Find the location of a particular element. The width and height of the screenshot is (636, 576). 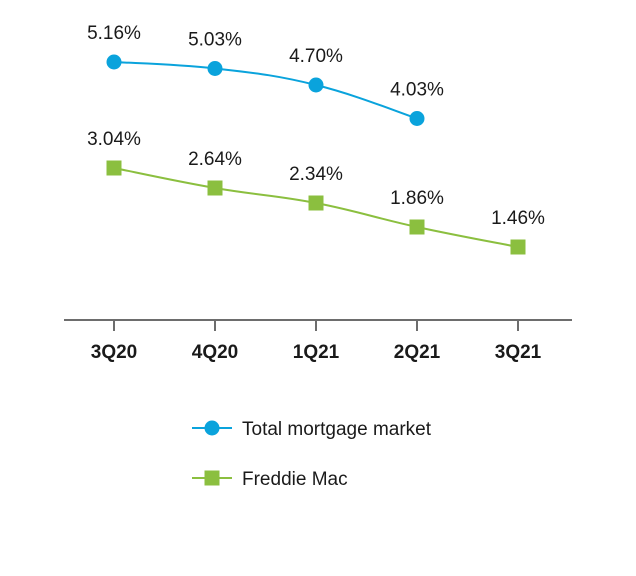

x-tick-label: 3Q21 is located at coordinates (518, 352).